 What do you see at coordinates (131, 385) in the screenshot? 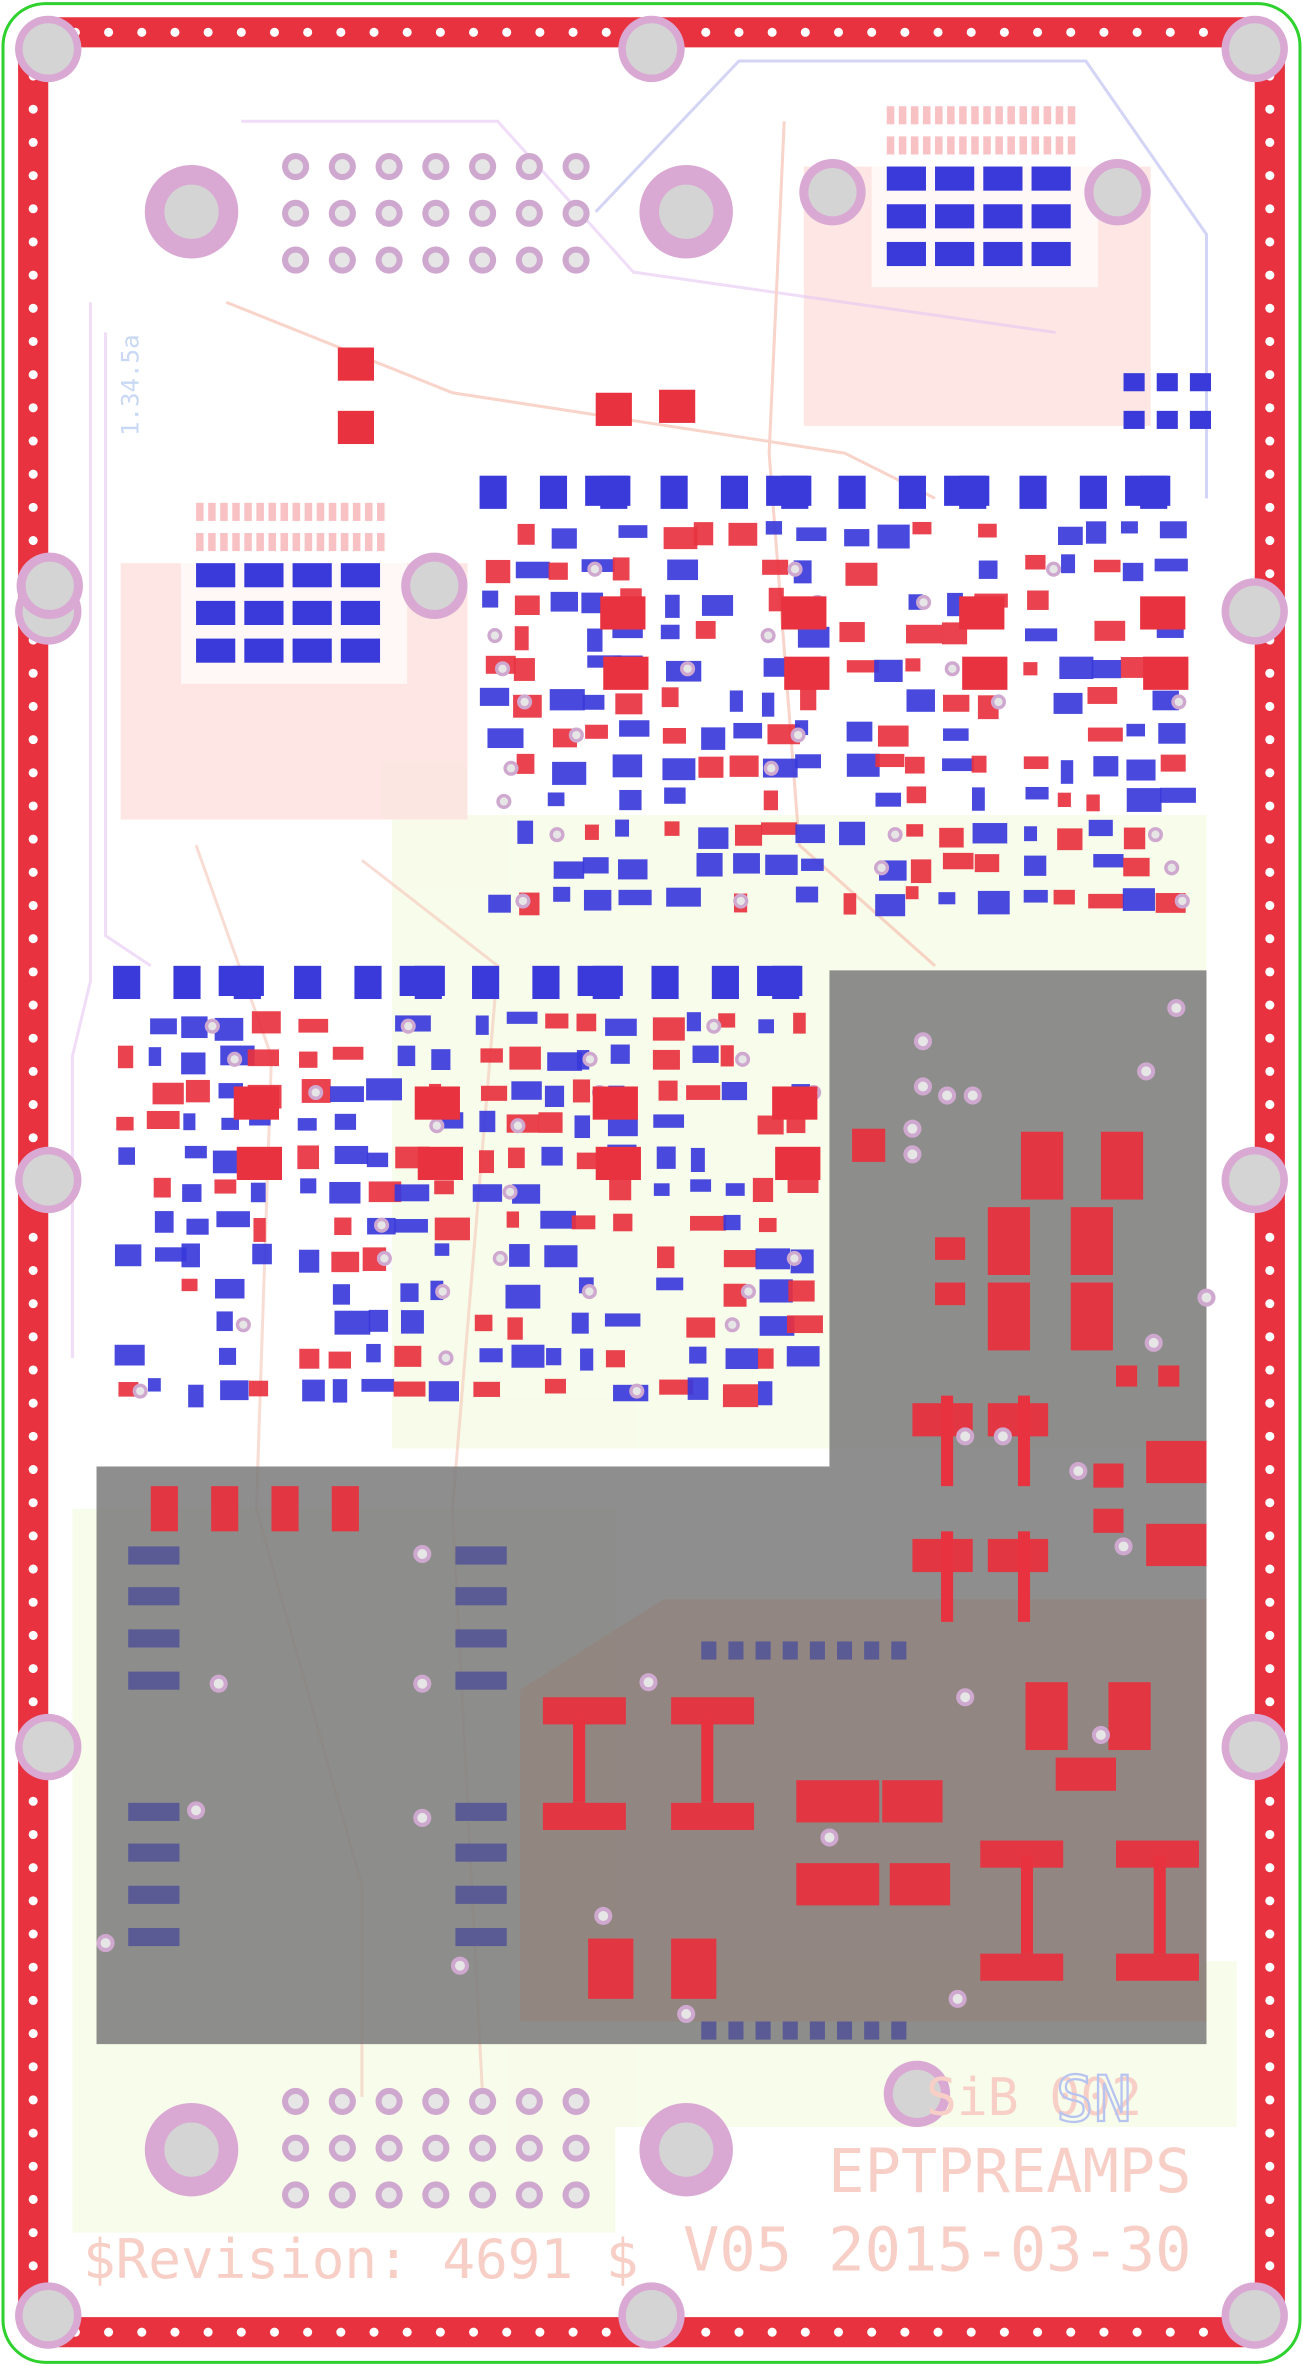
I see `side-label: 1.34.5a` at bounding box center [131, 385].